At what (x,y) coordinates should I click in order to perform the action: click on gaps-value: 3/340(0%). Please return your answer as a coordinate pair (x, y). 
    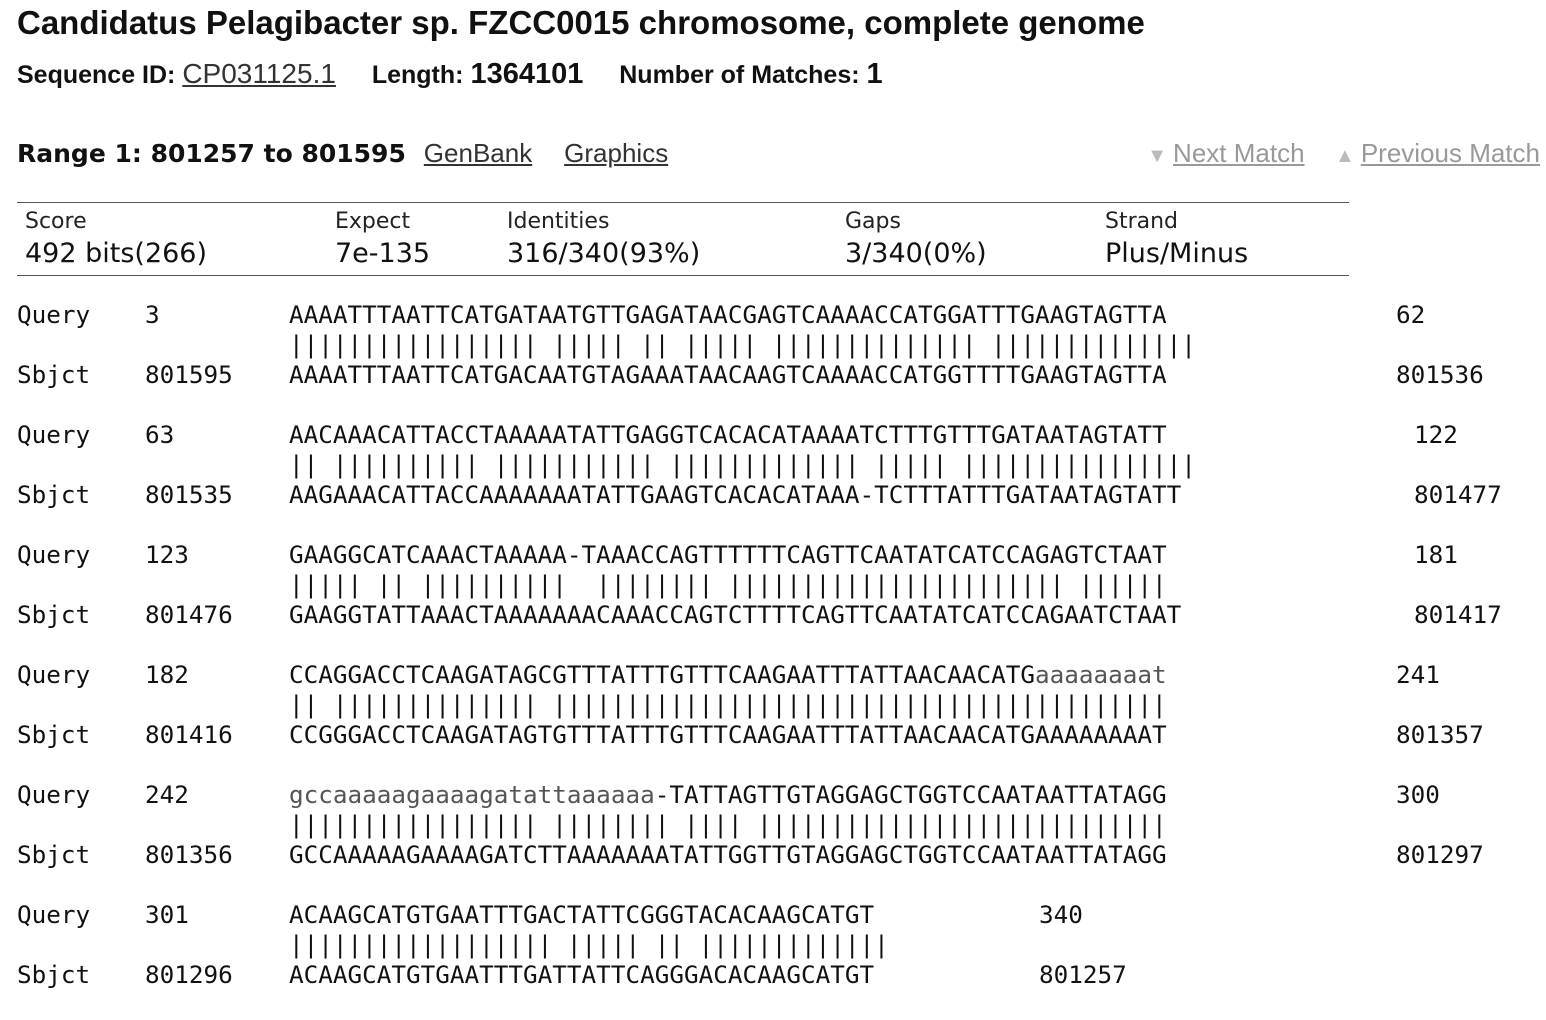
    Looking at the image, I should click on (916, 253).